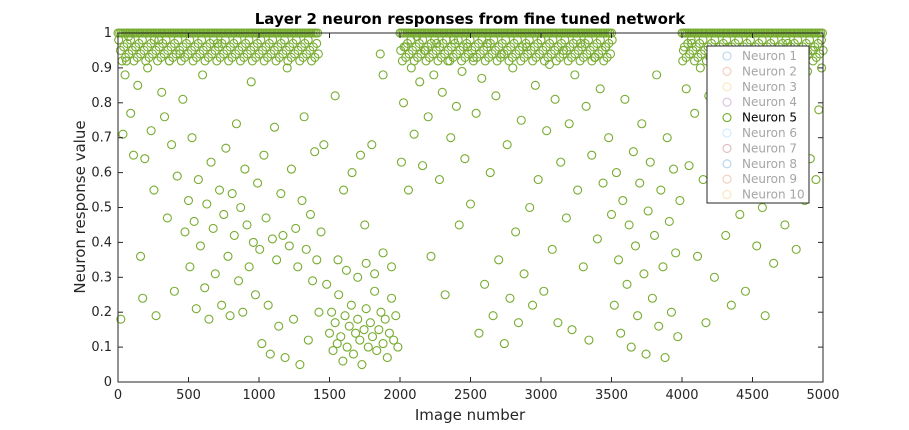 This screenshot has height=430, width=909. Describe the element at coordinates (540, 395) in the screenshot. I see `x-tick-label: 3000` at that location.